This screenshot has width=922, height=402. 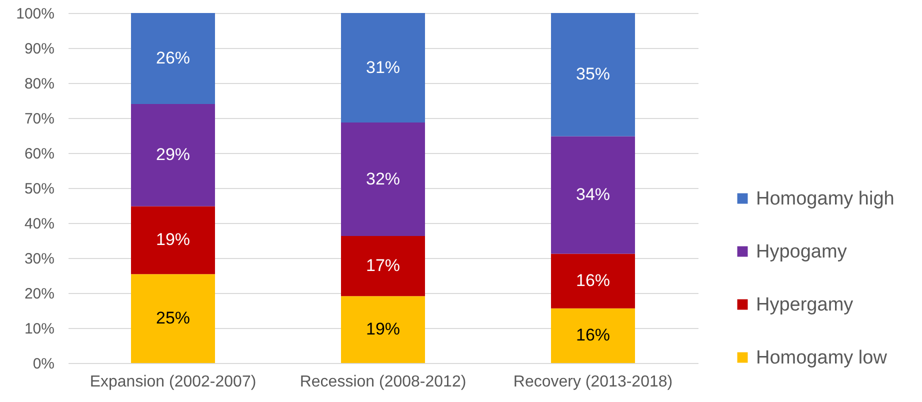 What do you see at coordinates (173, 382) in the screenshot?
I see `x-tick-label: Expansion (2002-2007)` at bounding box center [173, 382].